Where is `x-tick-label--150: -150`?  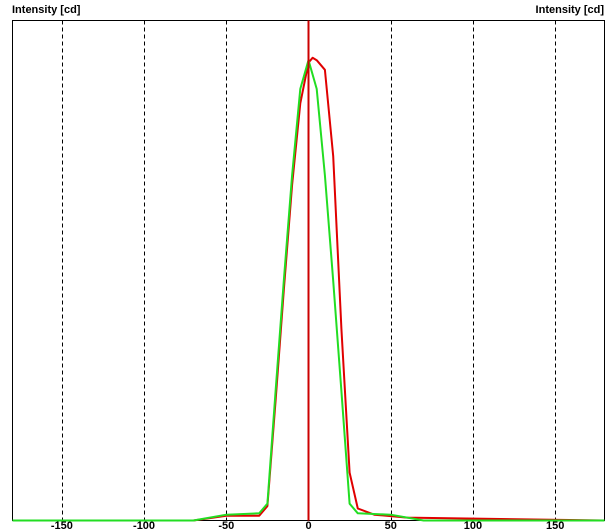
x-tick-label--150: -150 is located at coordinates (62, 525).